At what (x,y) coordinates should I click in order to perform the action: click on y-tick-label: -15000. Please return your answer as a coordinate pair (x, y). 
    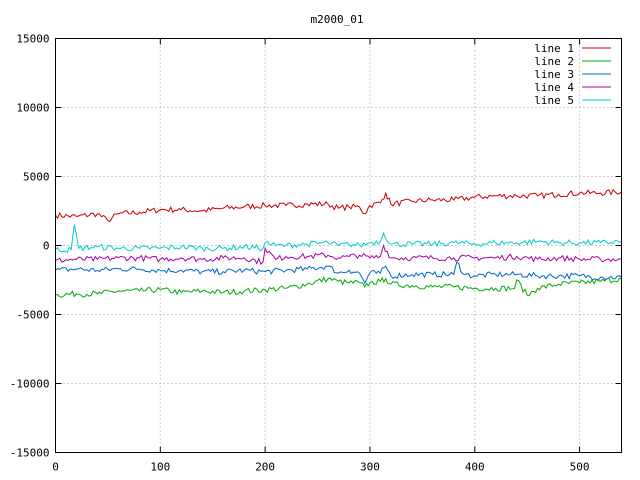
    Looking at the image, I should click on (30, 453).